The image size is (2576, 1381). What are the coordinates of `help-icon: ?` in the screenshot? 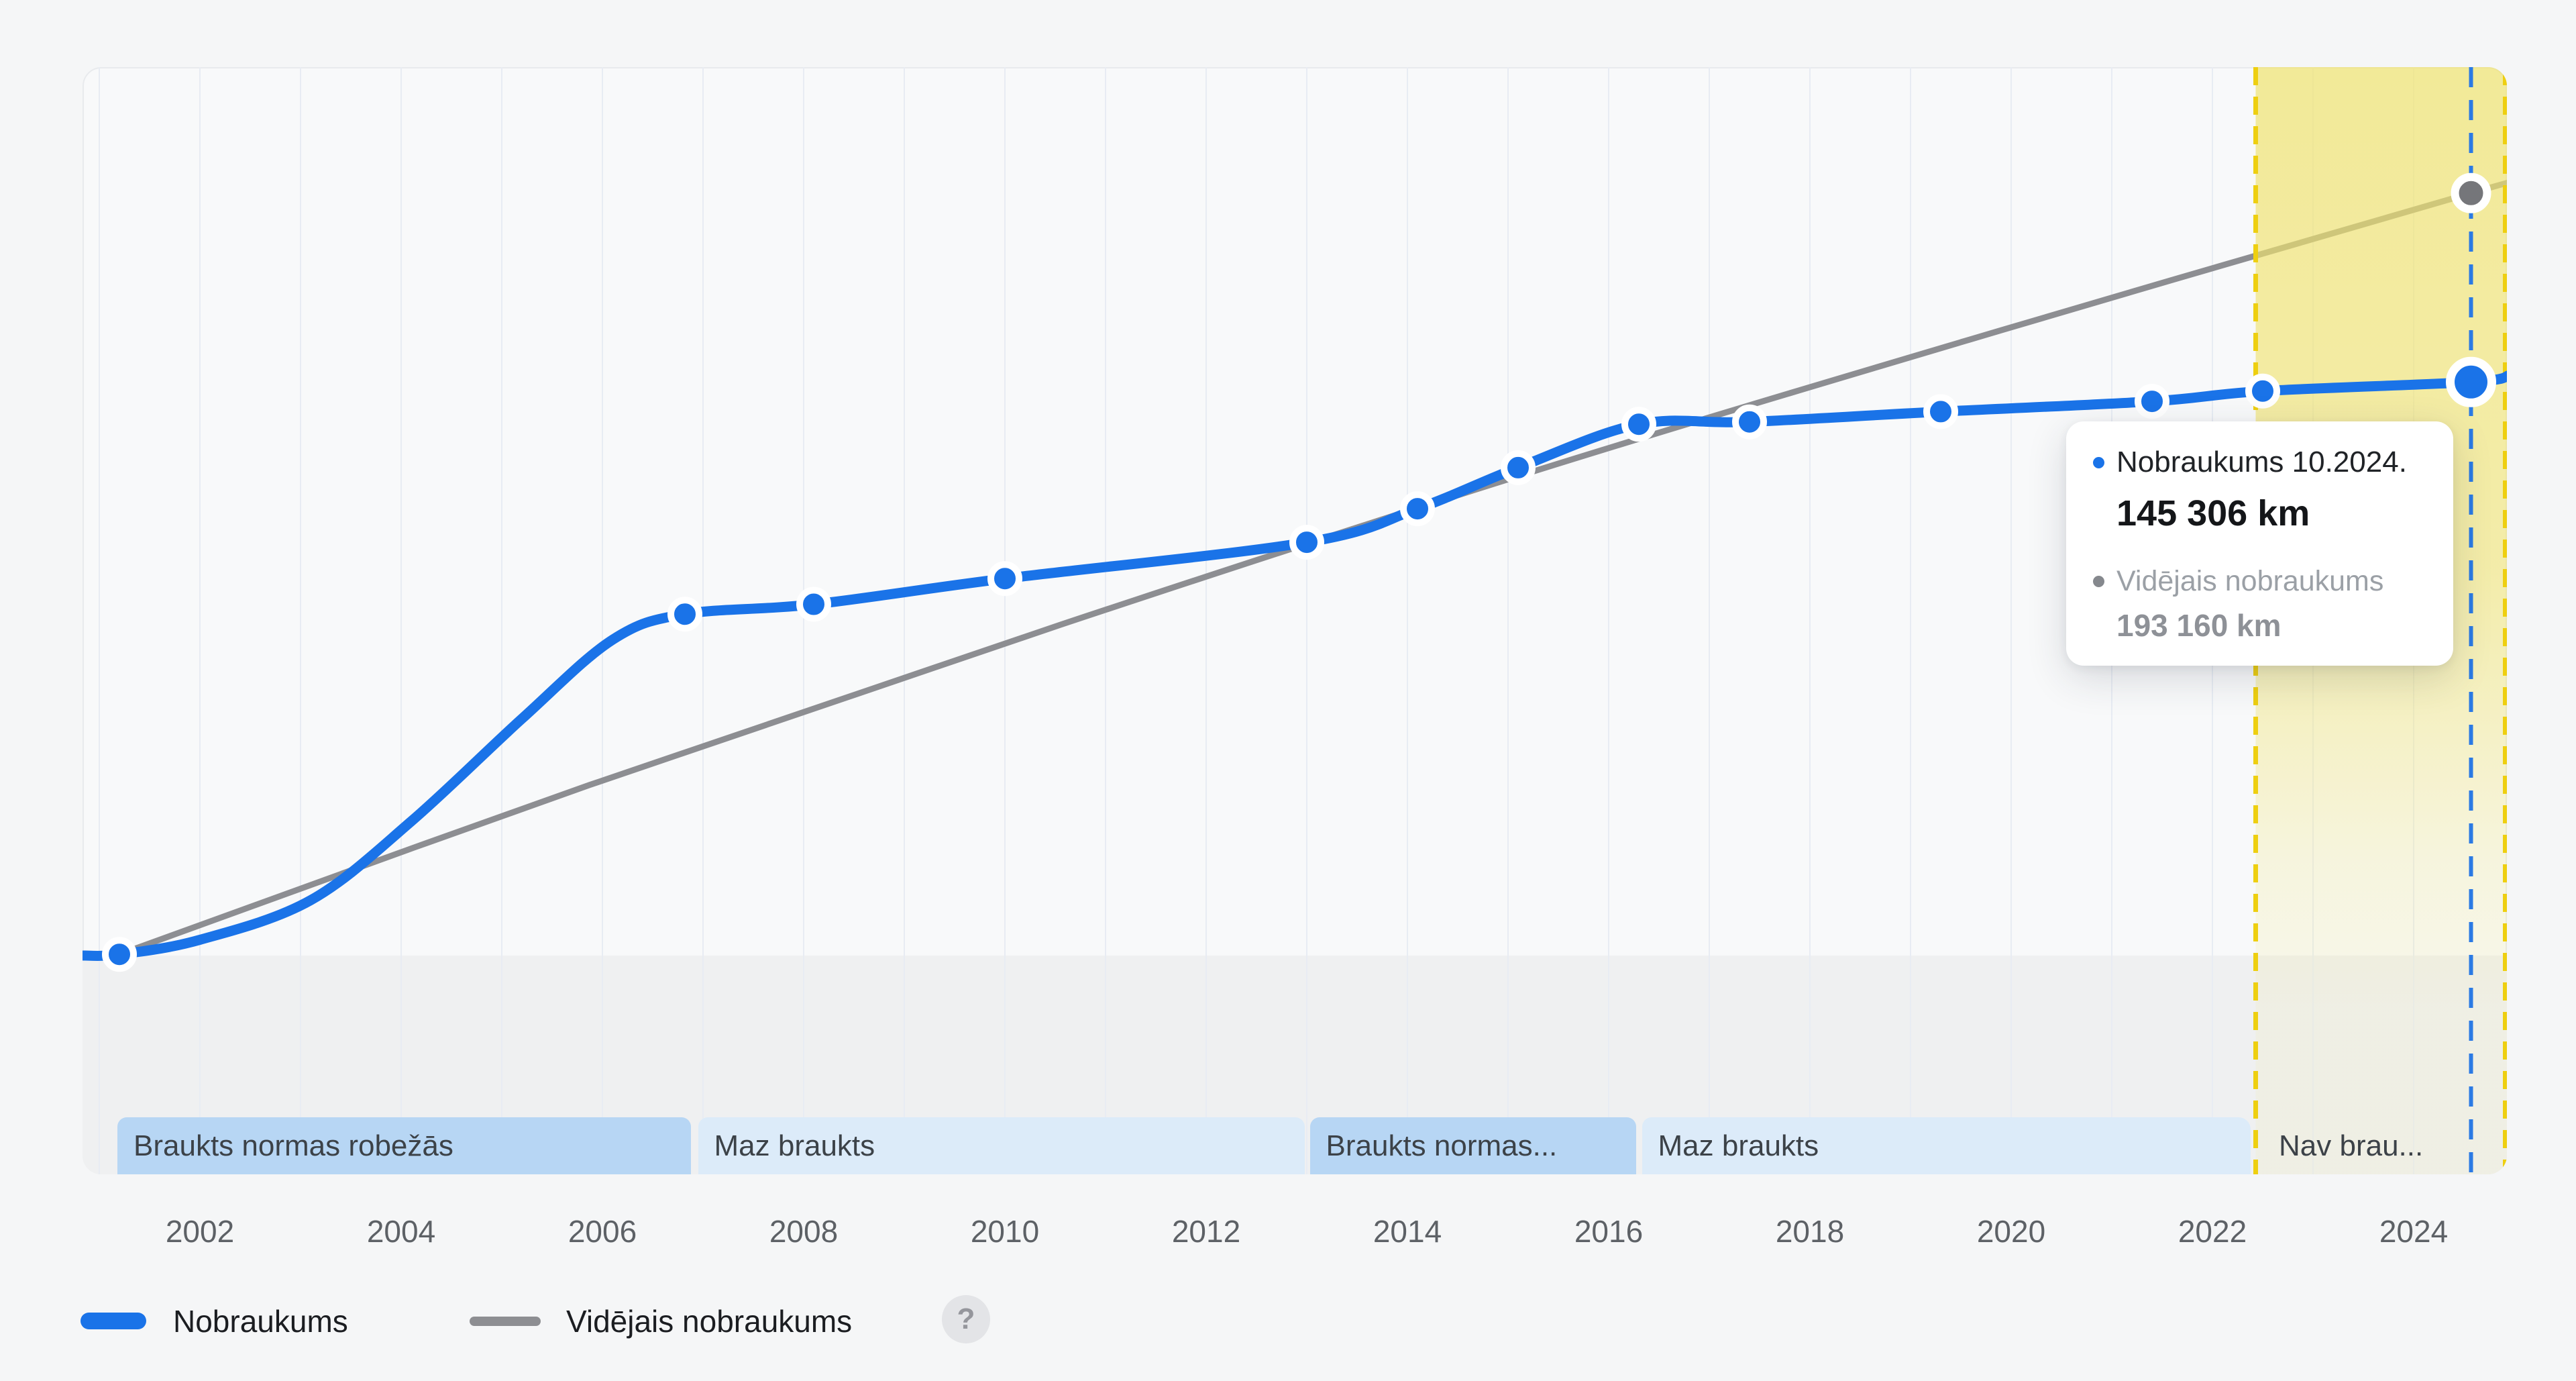 It's located at (966, 1319).